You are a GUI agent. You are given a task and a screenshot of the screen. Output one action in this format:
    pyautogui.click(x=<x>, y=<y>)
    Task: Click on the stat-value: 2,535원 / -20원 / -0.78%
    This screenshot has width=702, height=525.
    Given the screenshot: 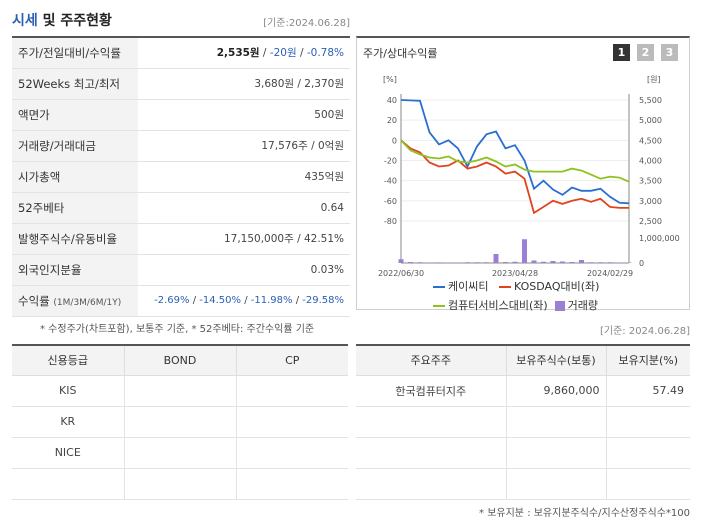 What is the action you would take?
    pyautogui.click(x=244, y=52)
    